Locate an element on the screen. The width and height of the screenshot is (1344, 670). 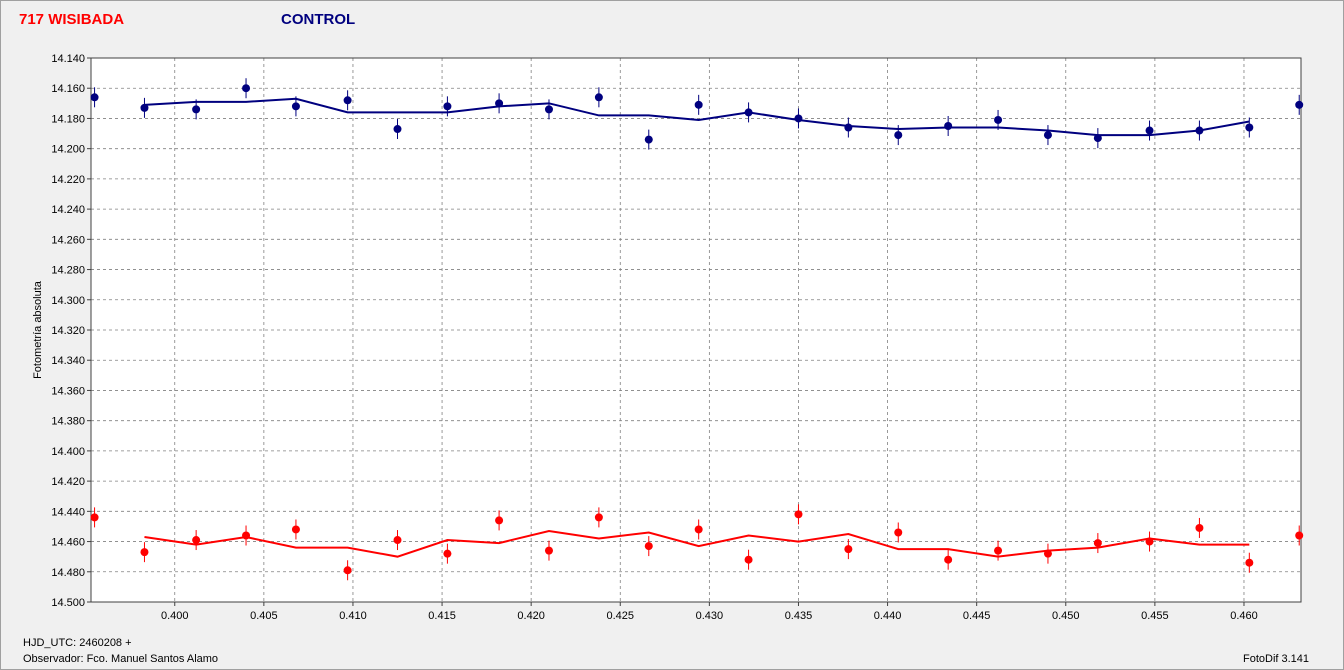
y-tick-label: 14.140 is located at coordinates (68, 59).